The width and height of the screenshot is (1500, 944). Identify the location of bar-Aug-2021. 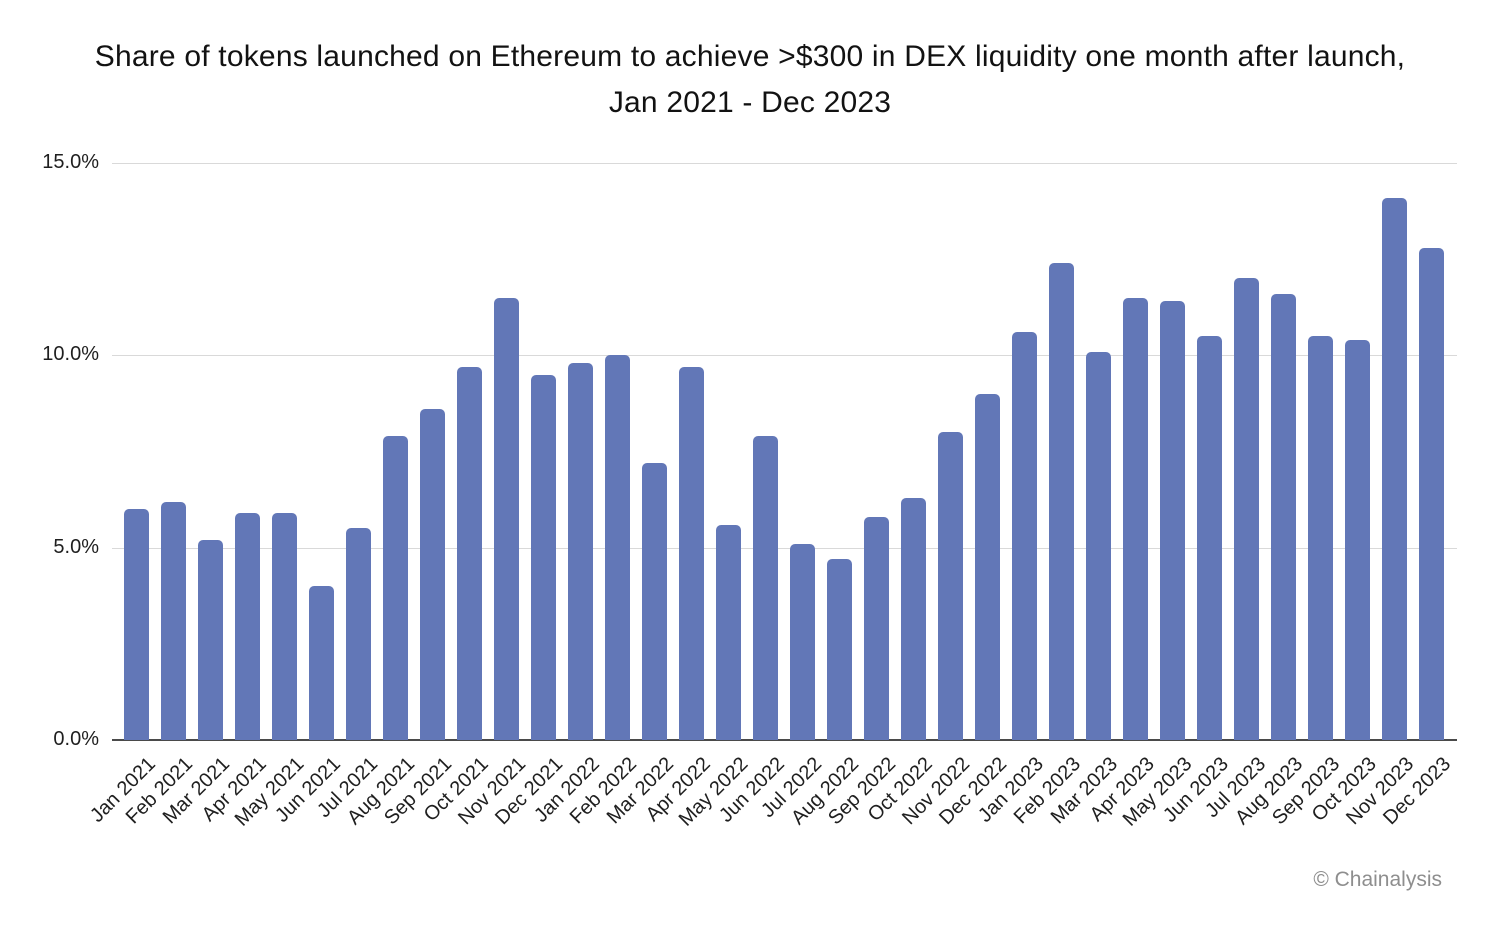
(395, 588).